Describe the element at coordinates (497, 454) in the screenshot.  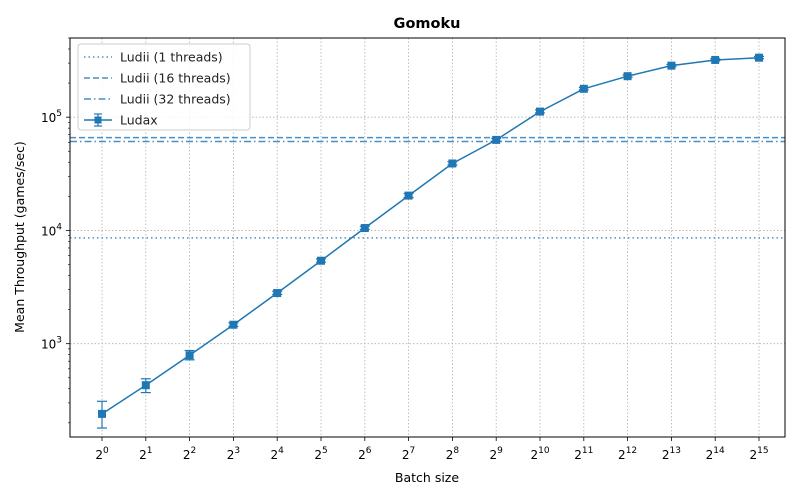
I see `x-tick-label: 29` at that location.